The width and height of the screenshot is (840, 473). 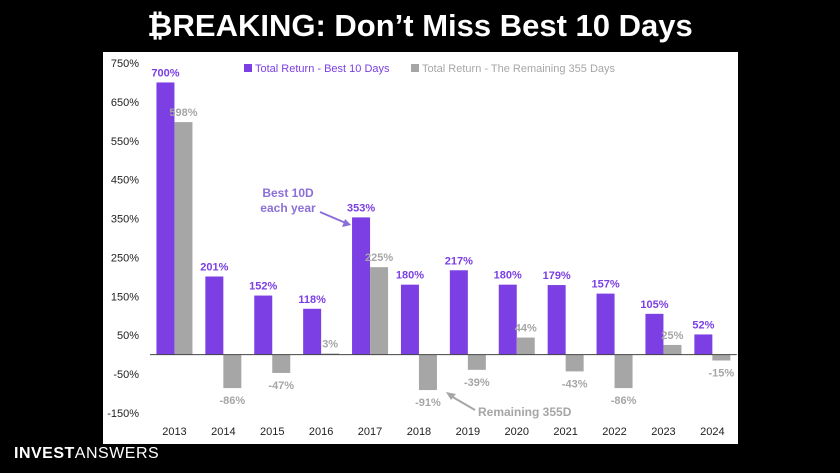 I want to click on data-label-remaining: 25%, so click(x=672, y=336).